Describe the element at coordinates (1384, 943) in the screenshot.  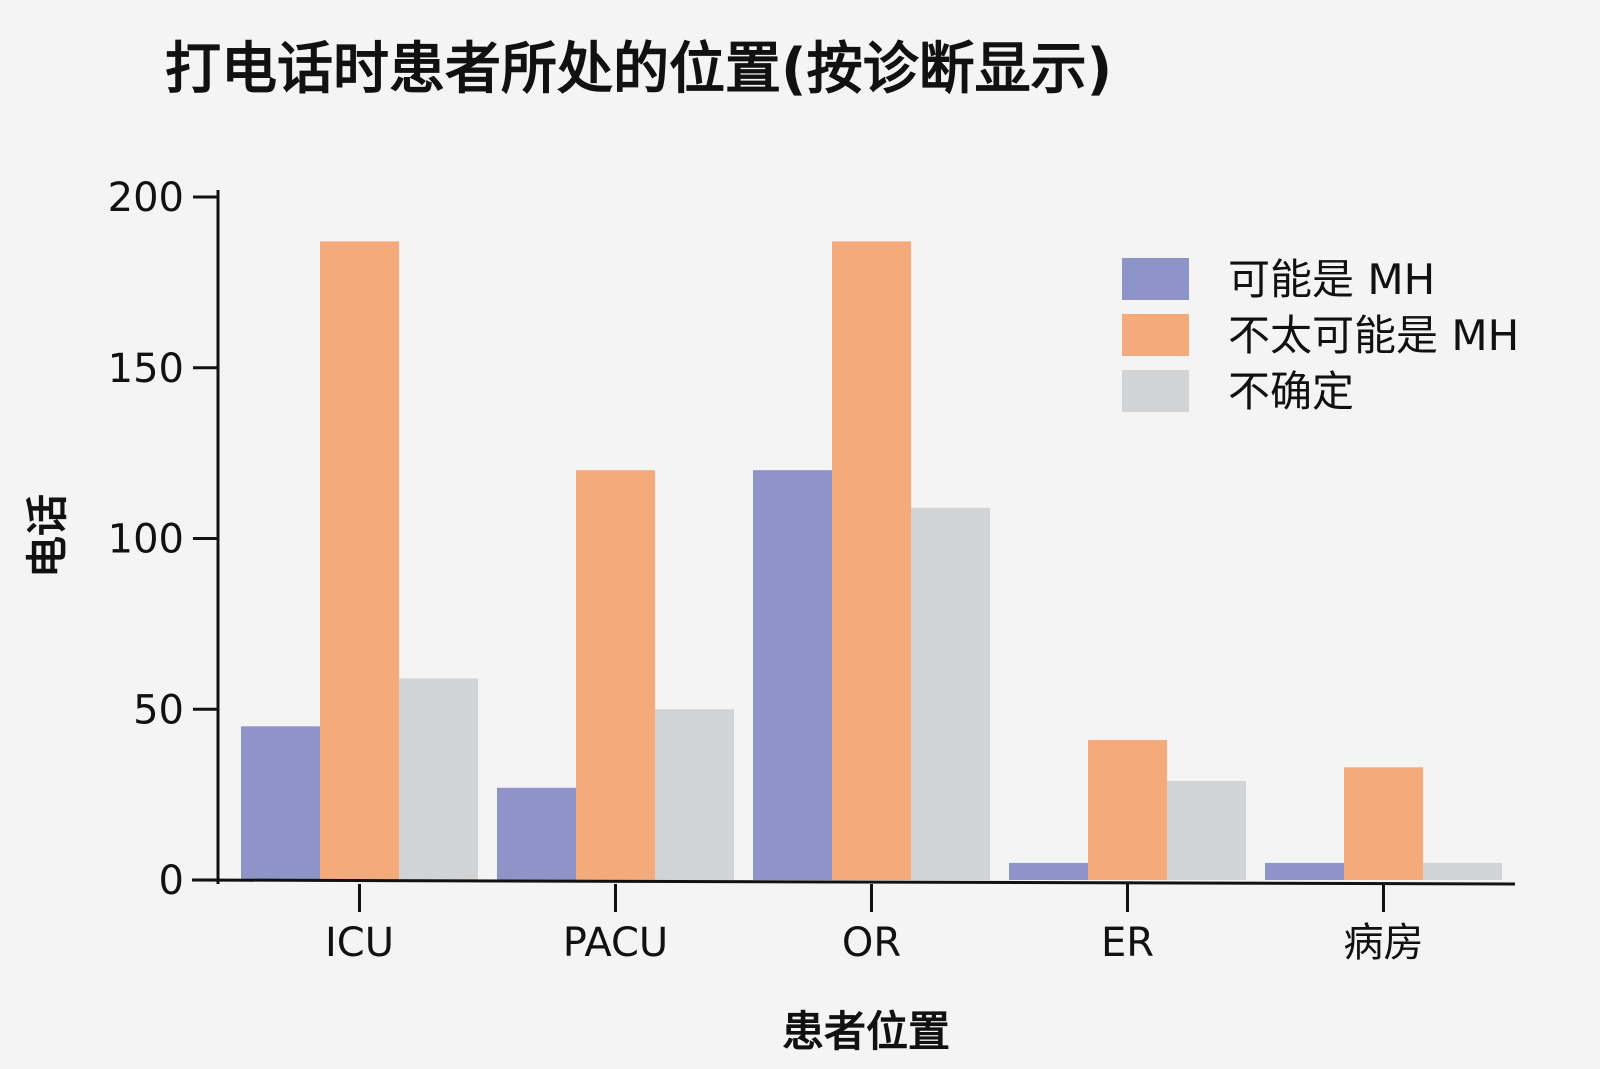
I see `x-tick-label-4: 病房` at that location.